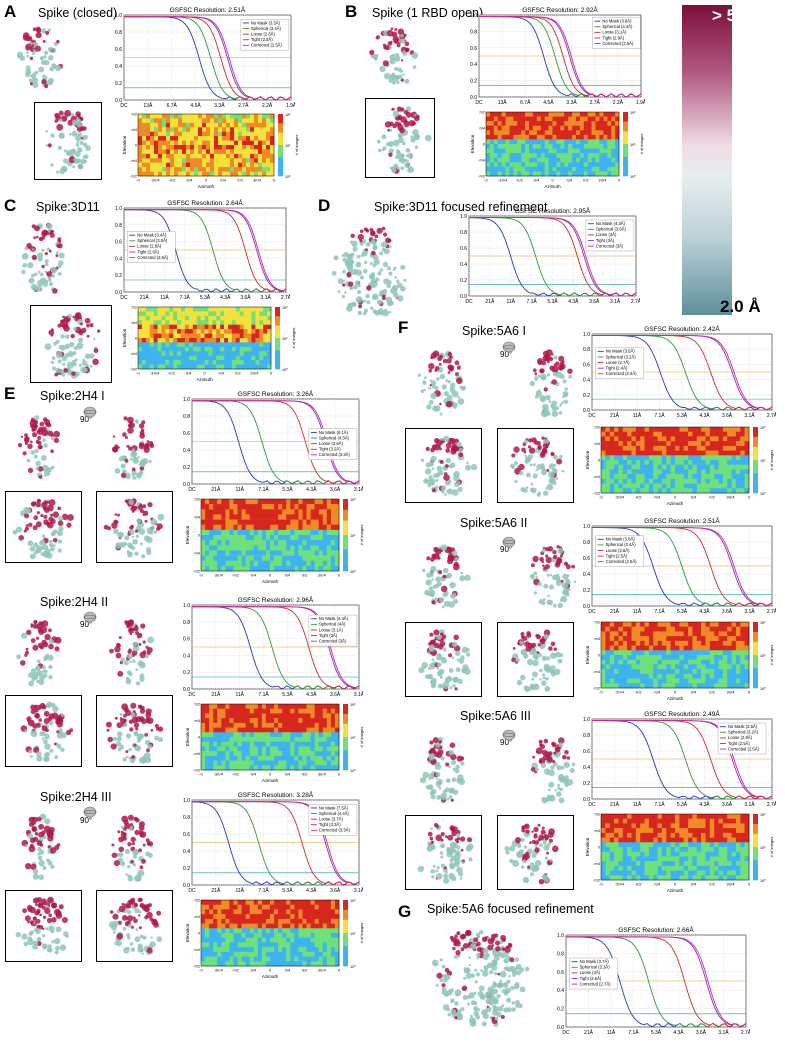 Image resolution: width=785 pixels, height=1042 pixels. Describe the element at coordinates (118, 276) in the screenshot. I see `fsc-ytick: 0.2` at that location.